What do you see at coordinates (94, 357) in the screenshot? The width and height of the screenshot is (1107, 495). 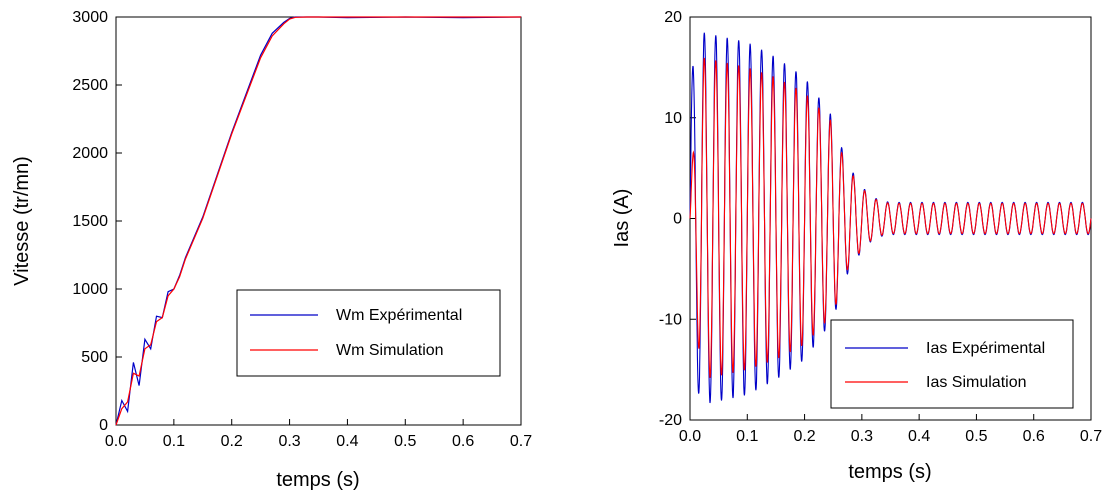 I see `y-tick-label: 500` at bounding box center [94, 357].